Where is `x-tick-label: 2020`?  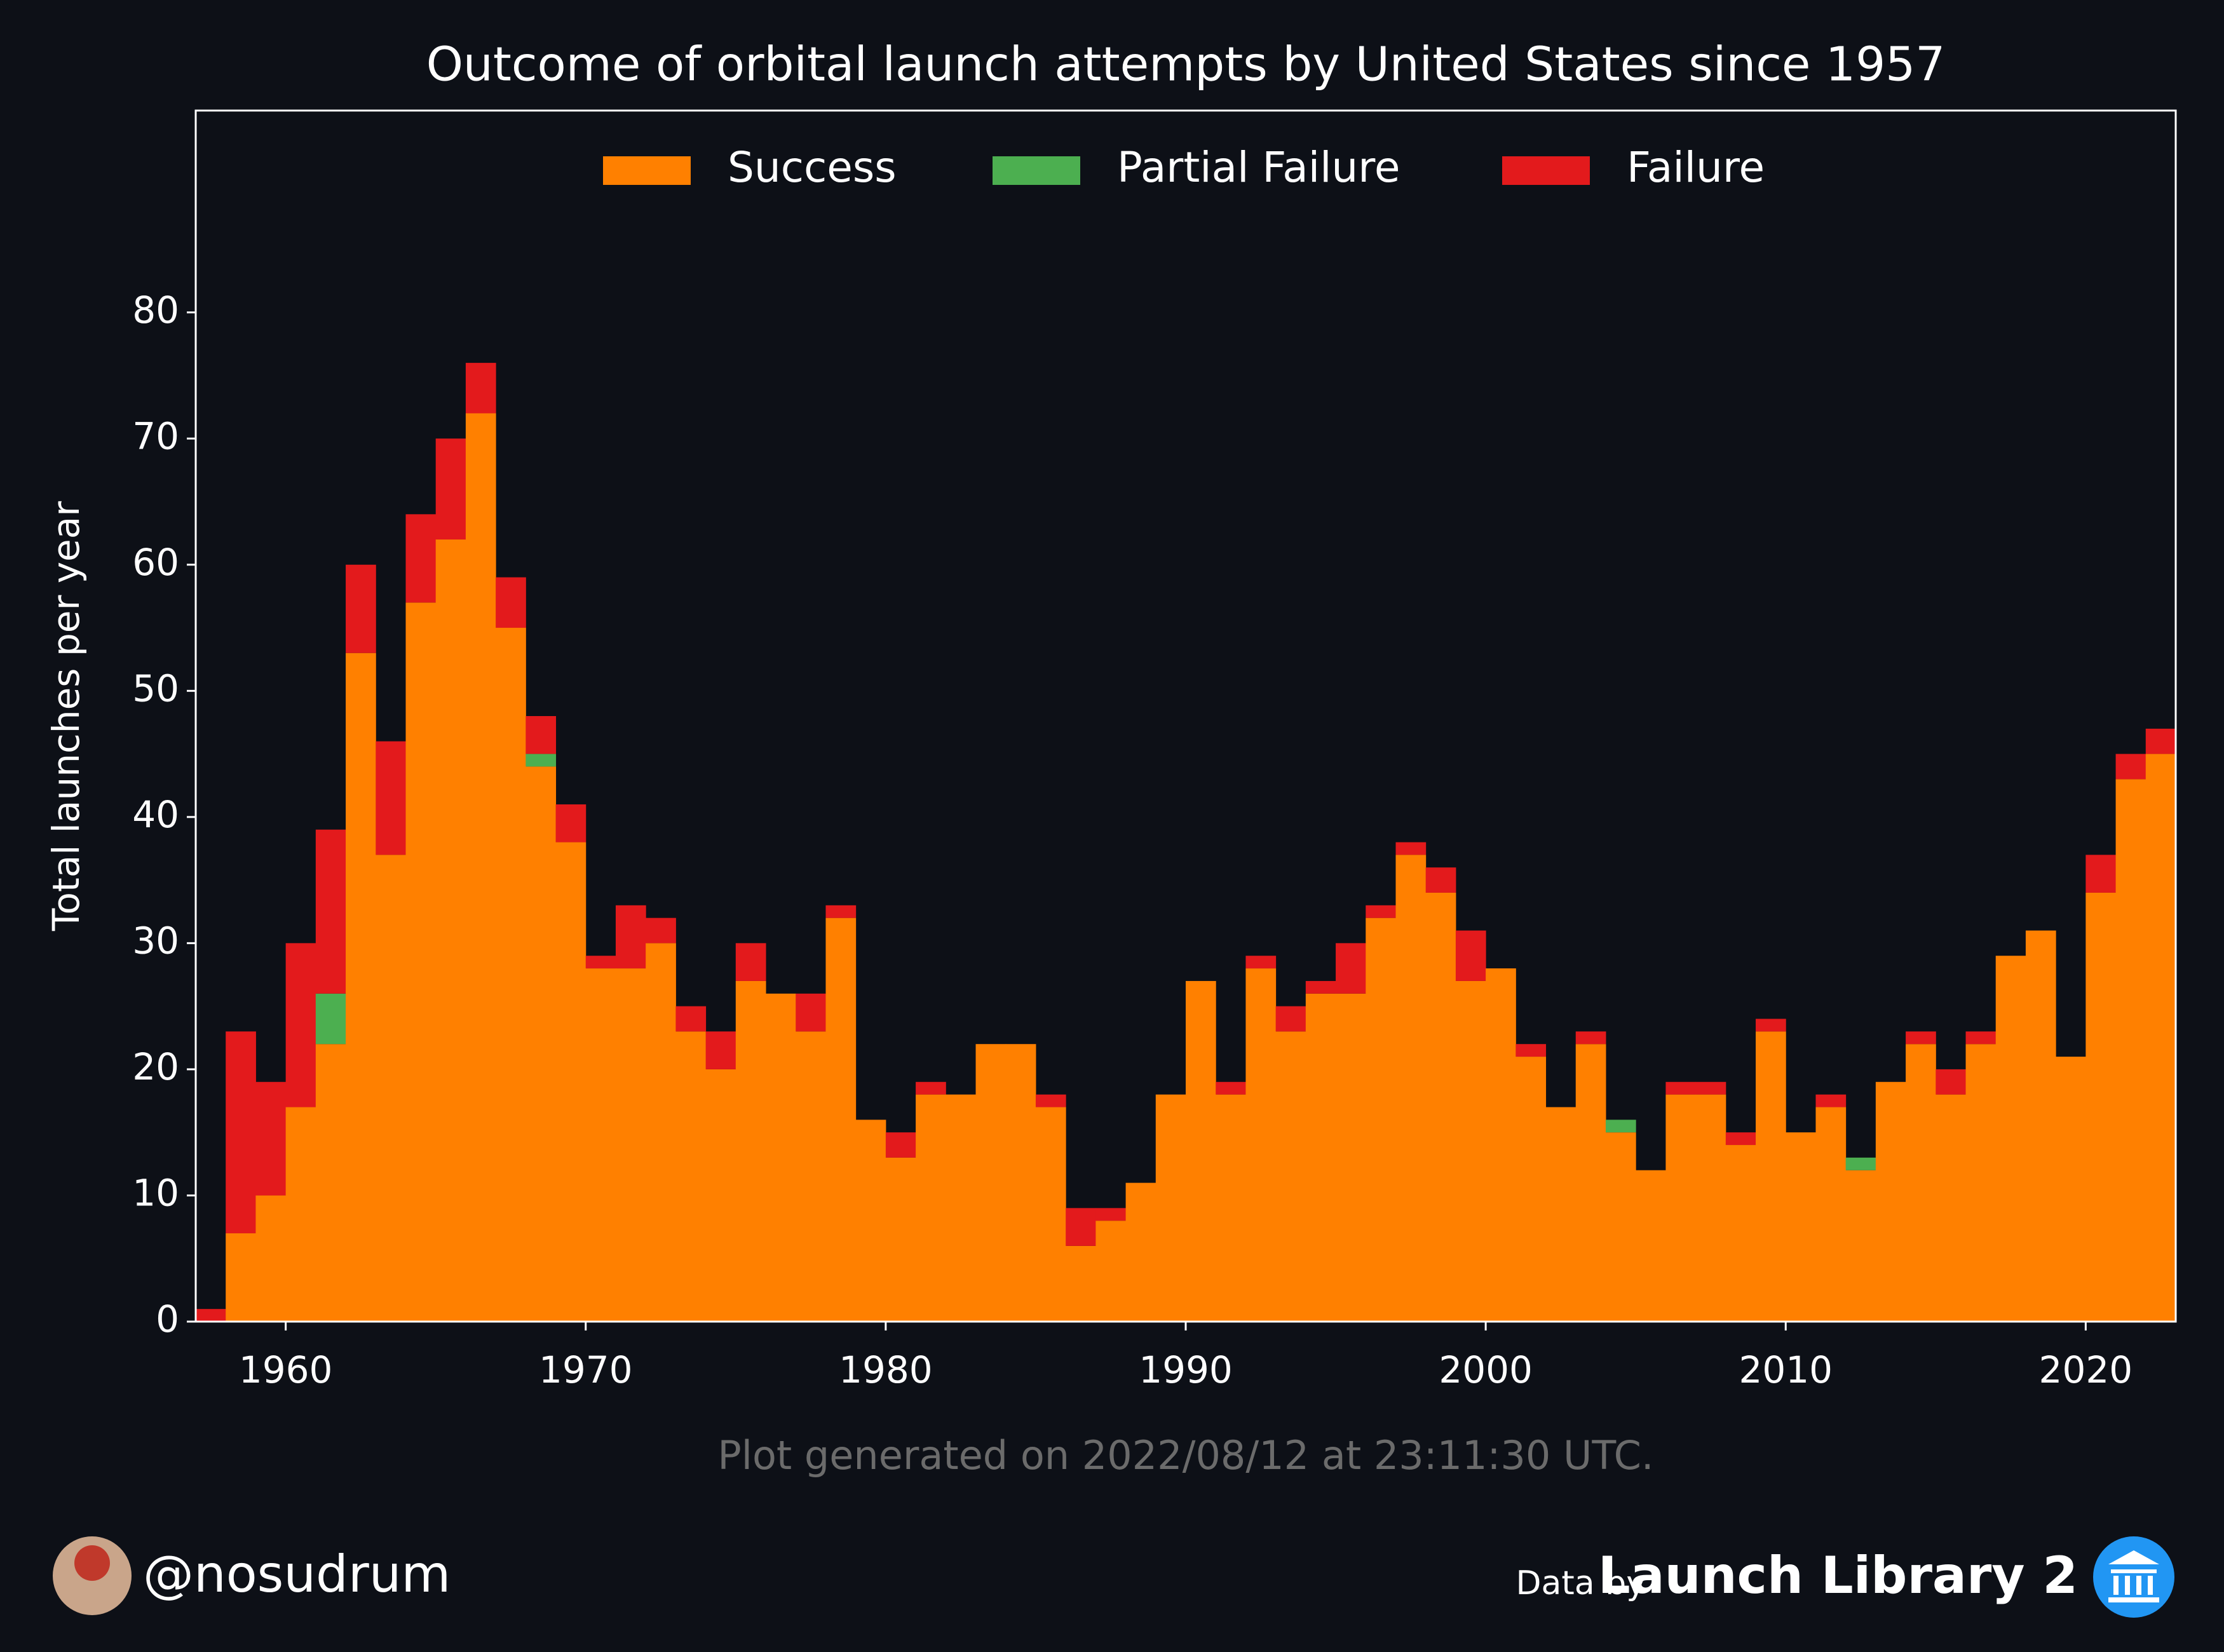 x-tick-label: 2020 is located at coordinates (2086, 1370).